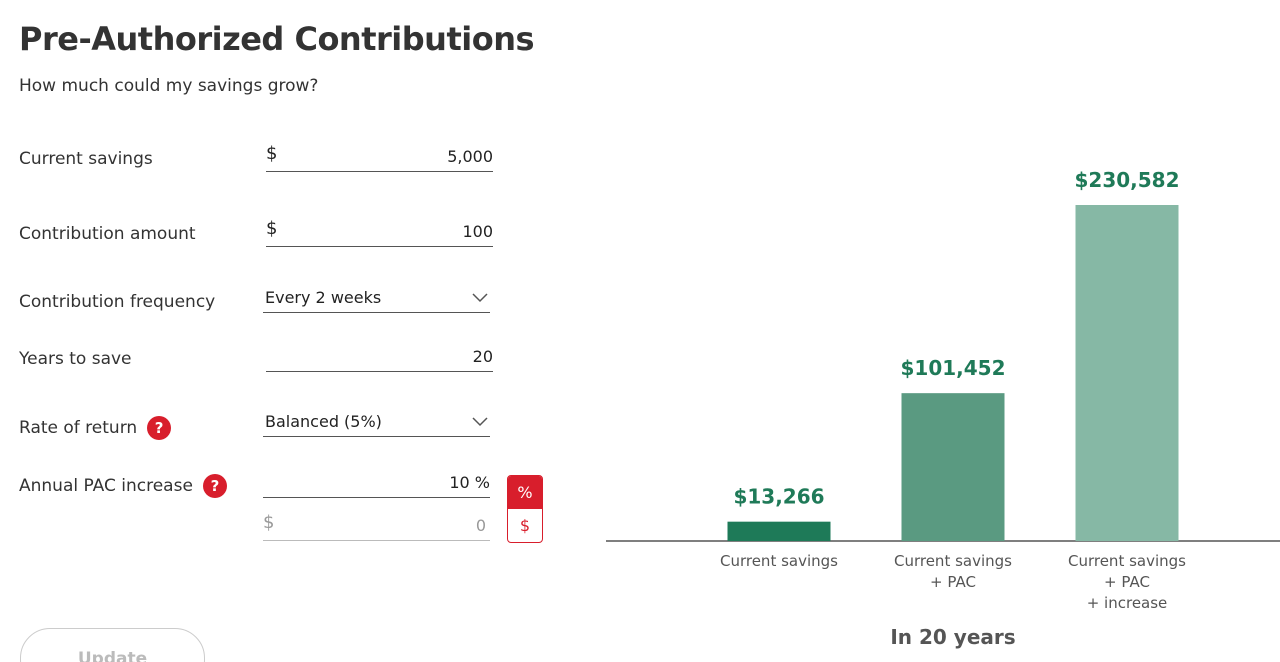 The width and height of the screenshot is (1280, 662). I want to click on dropdown-value: Balanced (5%), so click(323, 421).